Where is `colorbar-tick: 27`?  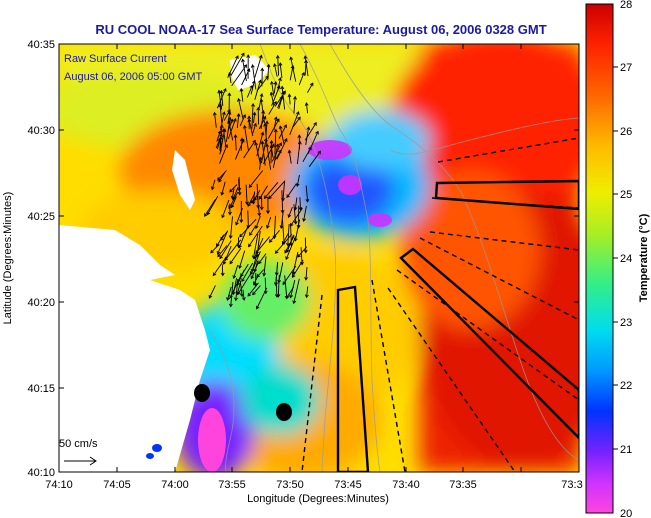 colorbar-tick: 27 is located at coordinates (626, 68).